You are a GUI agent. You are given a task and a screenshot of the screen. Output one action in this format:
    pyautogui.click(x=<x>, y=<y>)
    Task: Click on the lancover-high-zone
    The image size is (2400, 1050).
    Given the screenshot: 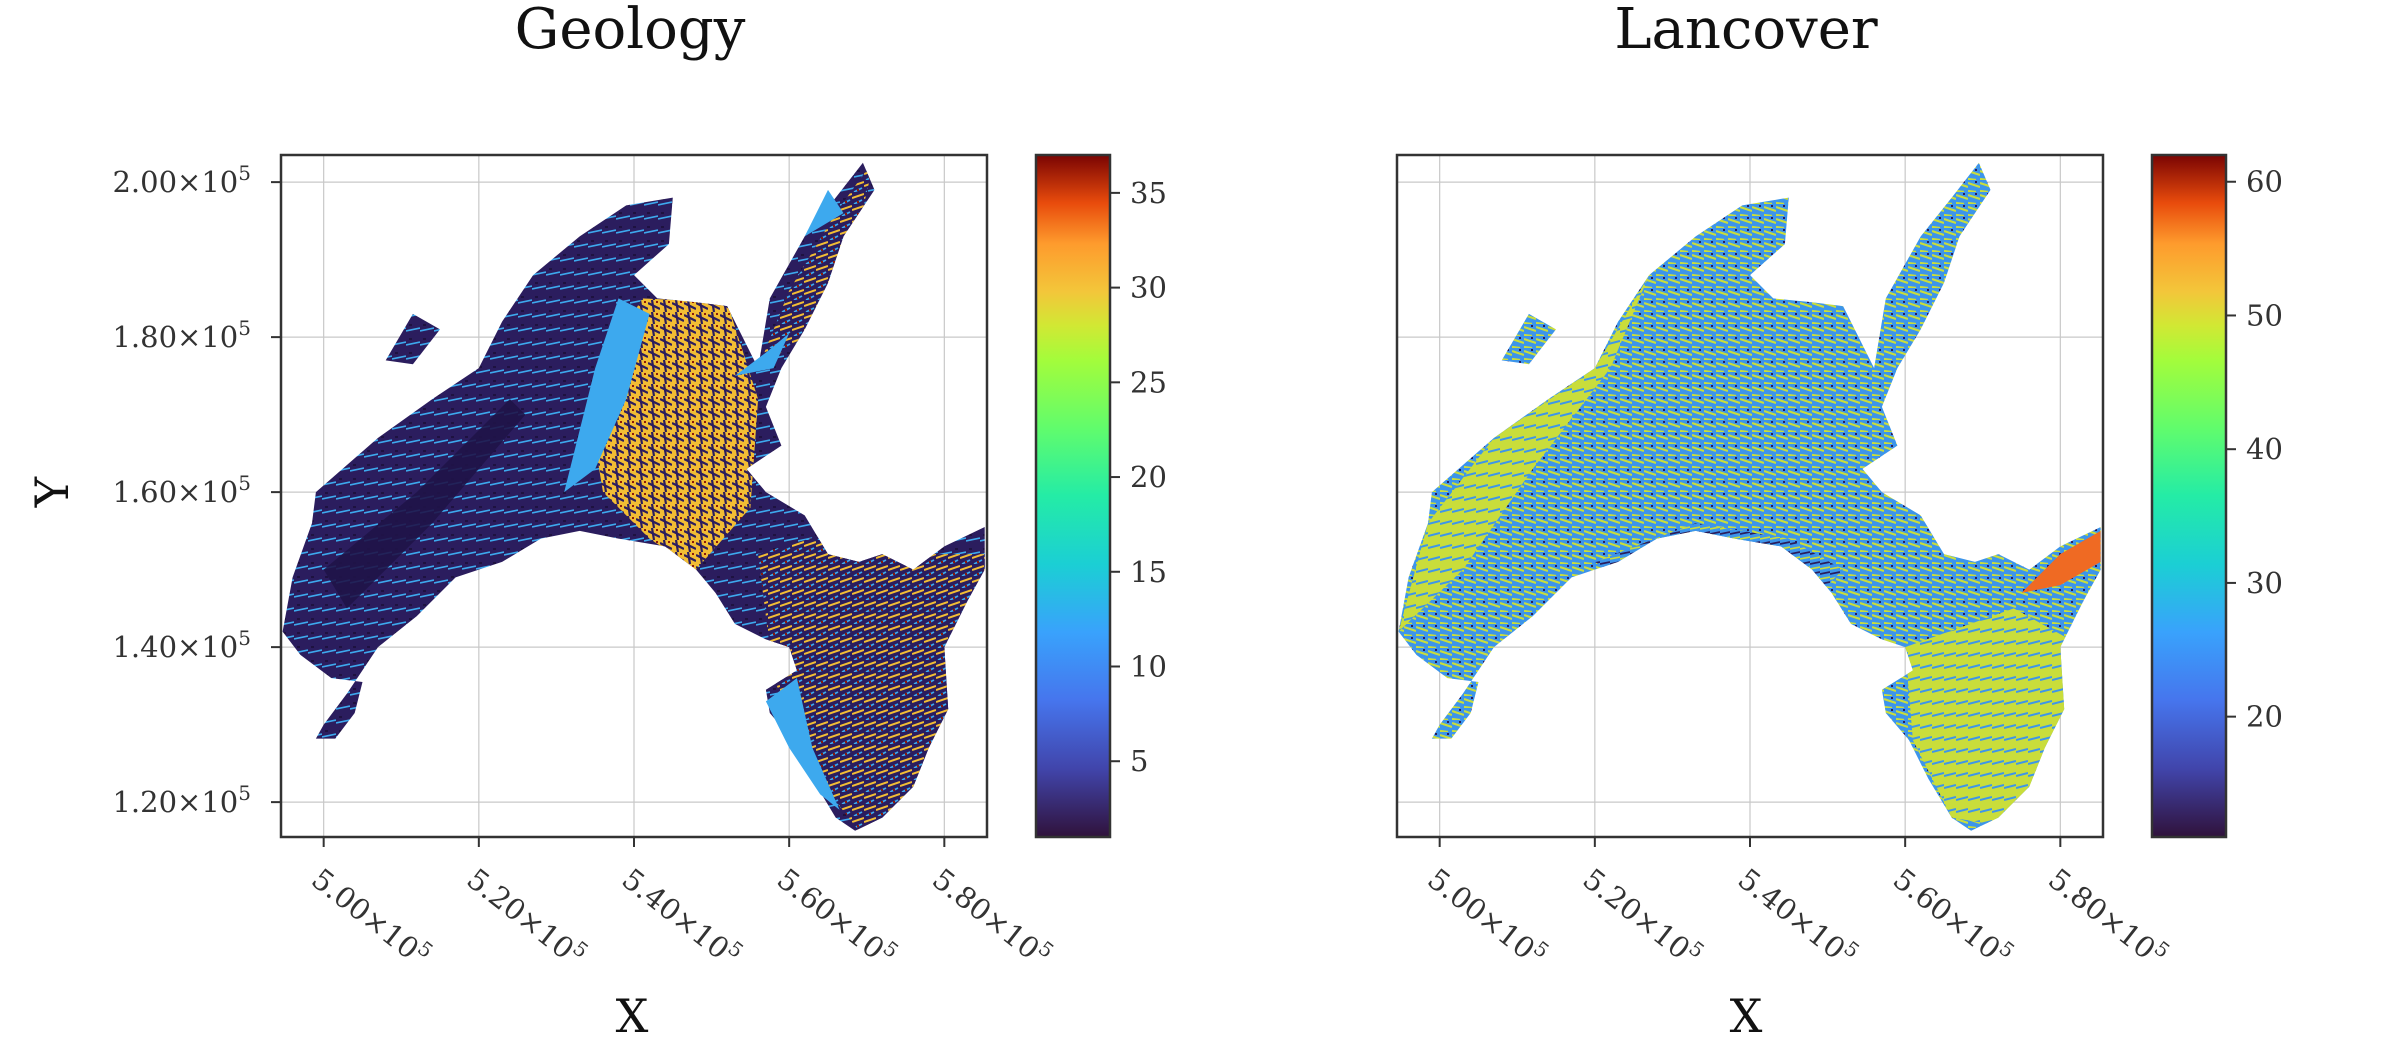 What is the action you would take?
    pyautogui.click(x=2061, y=561)
    